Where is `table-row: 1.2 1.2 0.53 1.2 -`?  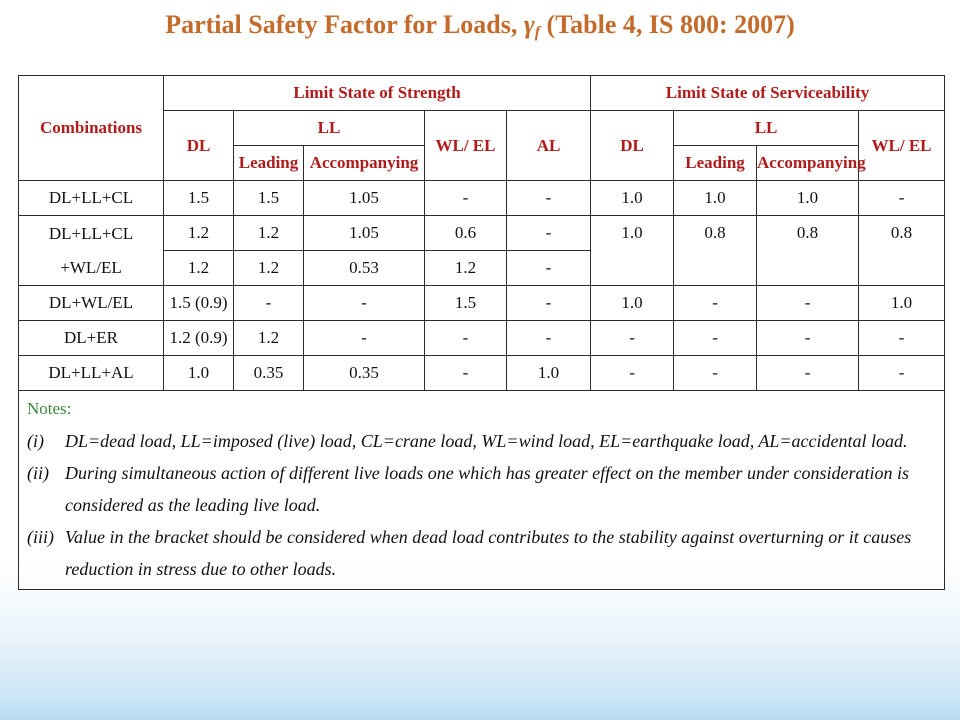
table-row: 1.2 1.2 0.53 1.2 - is located at coordinates (482, 268).